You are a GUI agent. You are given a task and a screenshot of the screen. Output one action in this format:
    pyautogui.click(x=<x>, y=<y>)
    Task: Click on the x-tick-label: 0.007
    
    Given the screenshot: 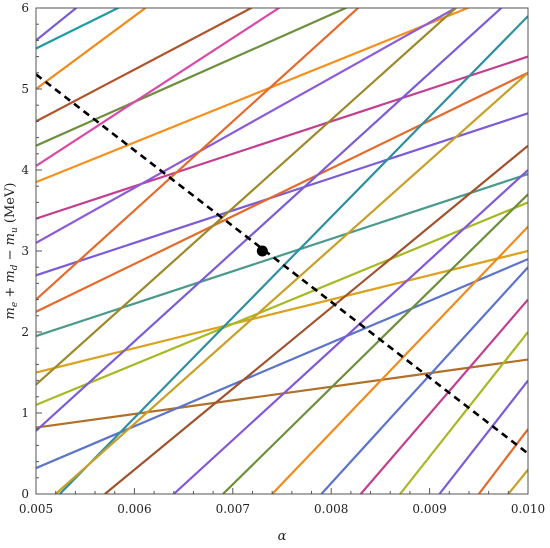 What is the action you would take?
    pyautogui.click(x=233, y=509)
    